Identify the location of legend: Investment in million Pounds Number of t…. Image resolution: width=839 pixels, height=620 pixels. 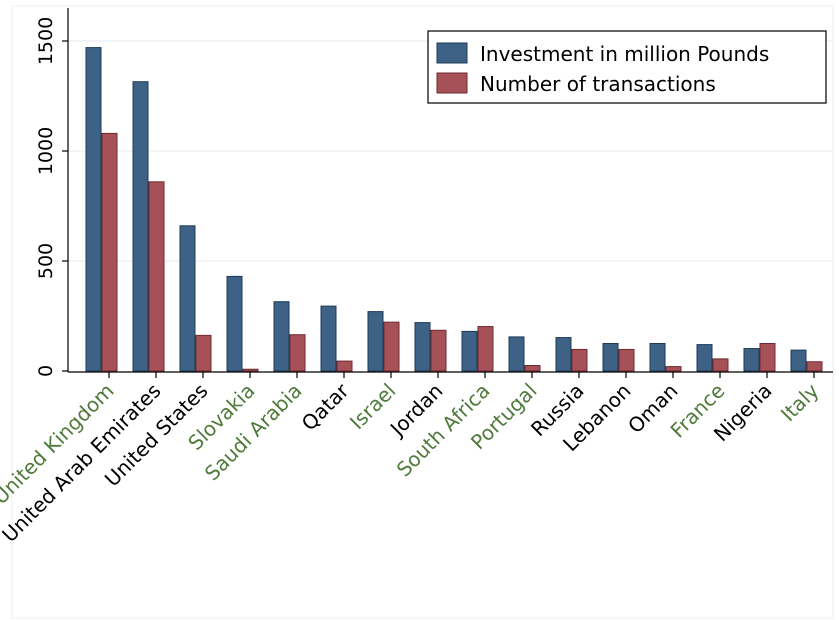
(627, 67).